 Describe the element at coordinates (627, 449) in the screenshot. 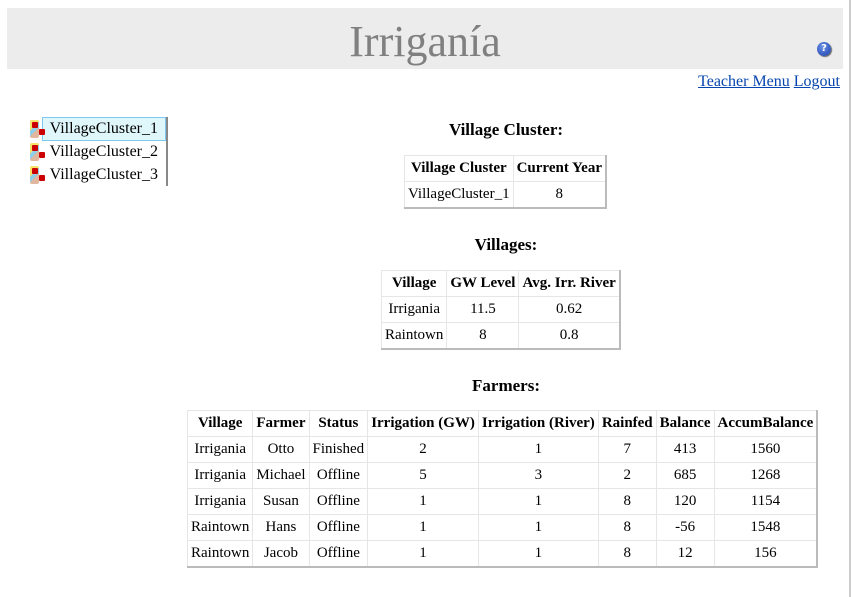

I see `table-cell: 7` at that location.